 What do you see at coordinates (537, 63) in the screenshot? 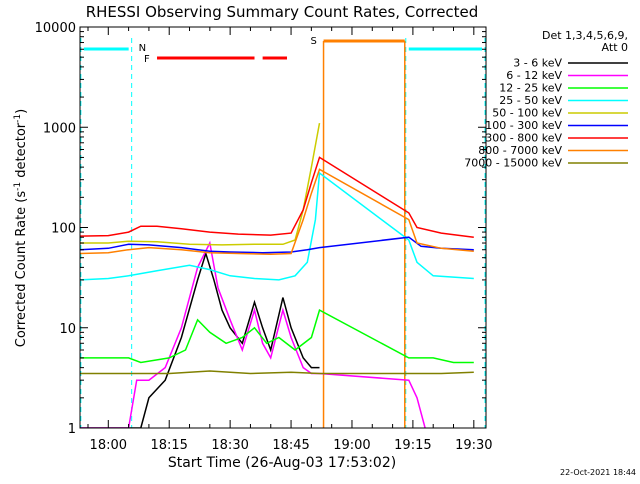
I see `legend-label: 3 - 6 keV` at bounding box center [537, 63].